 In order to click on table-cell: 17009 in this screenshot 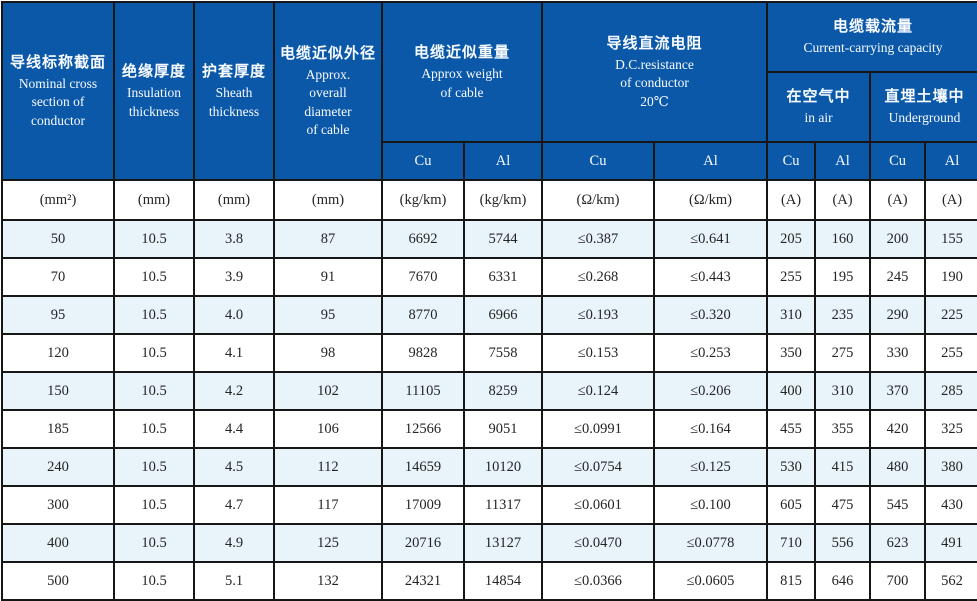, I will do `click(423, 505)`.